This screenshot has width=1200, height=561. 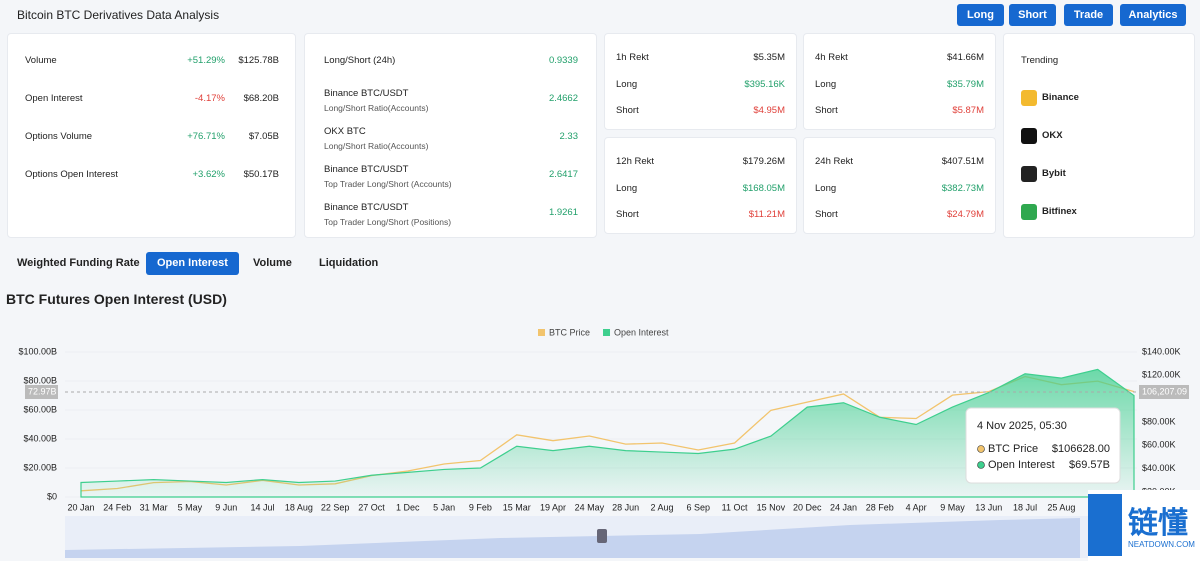 What do you see at coordinates (376, 108) in the screenshot?
I see `ratio-sublabel: Long/Short Ratio(Accounts)` at bounding box center [376, 108].